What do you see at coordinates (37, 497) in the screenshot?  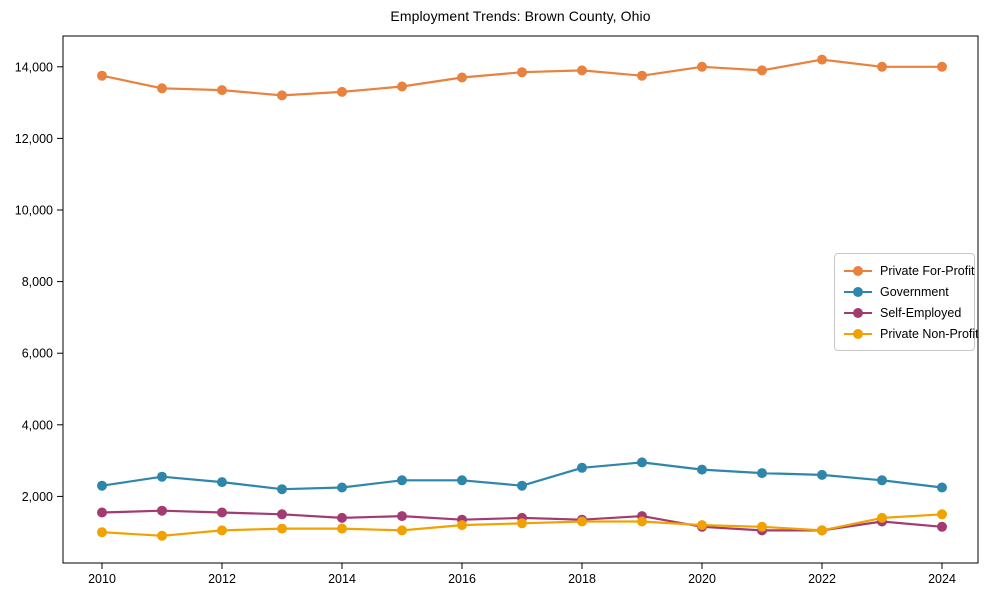 I see `y-tick-label: 2,000` at bounding box center [37, 497].